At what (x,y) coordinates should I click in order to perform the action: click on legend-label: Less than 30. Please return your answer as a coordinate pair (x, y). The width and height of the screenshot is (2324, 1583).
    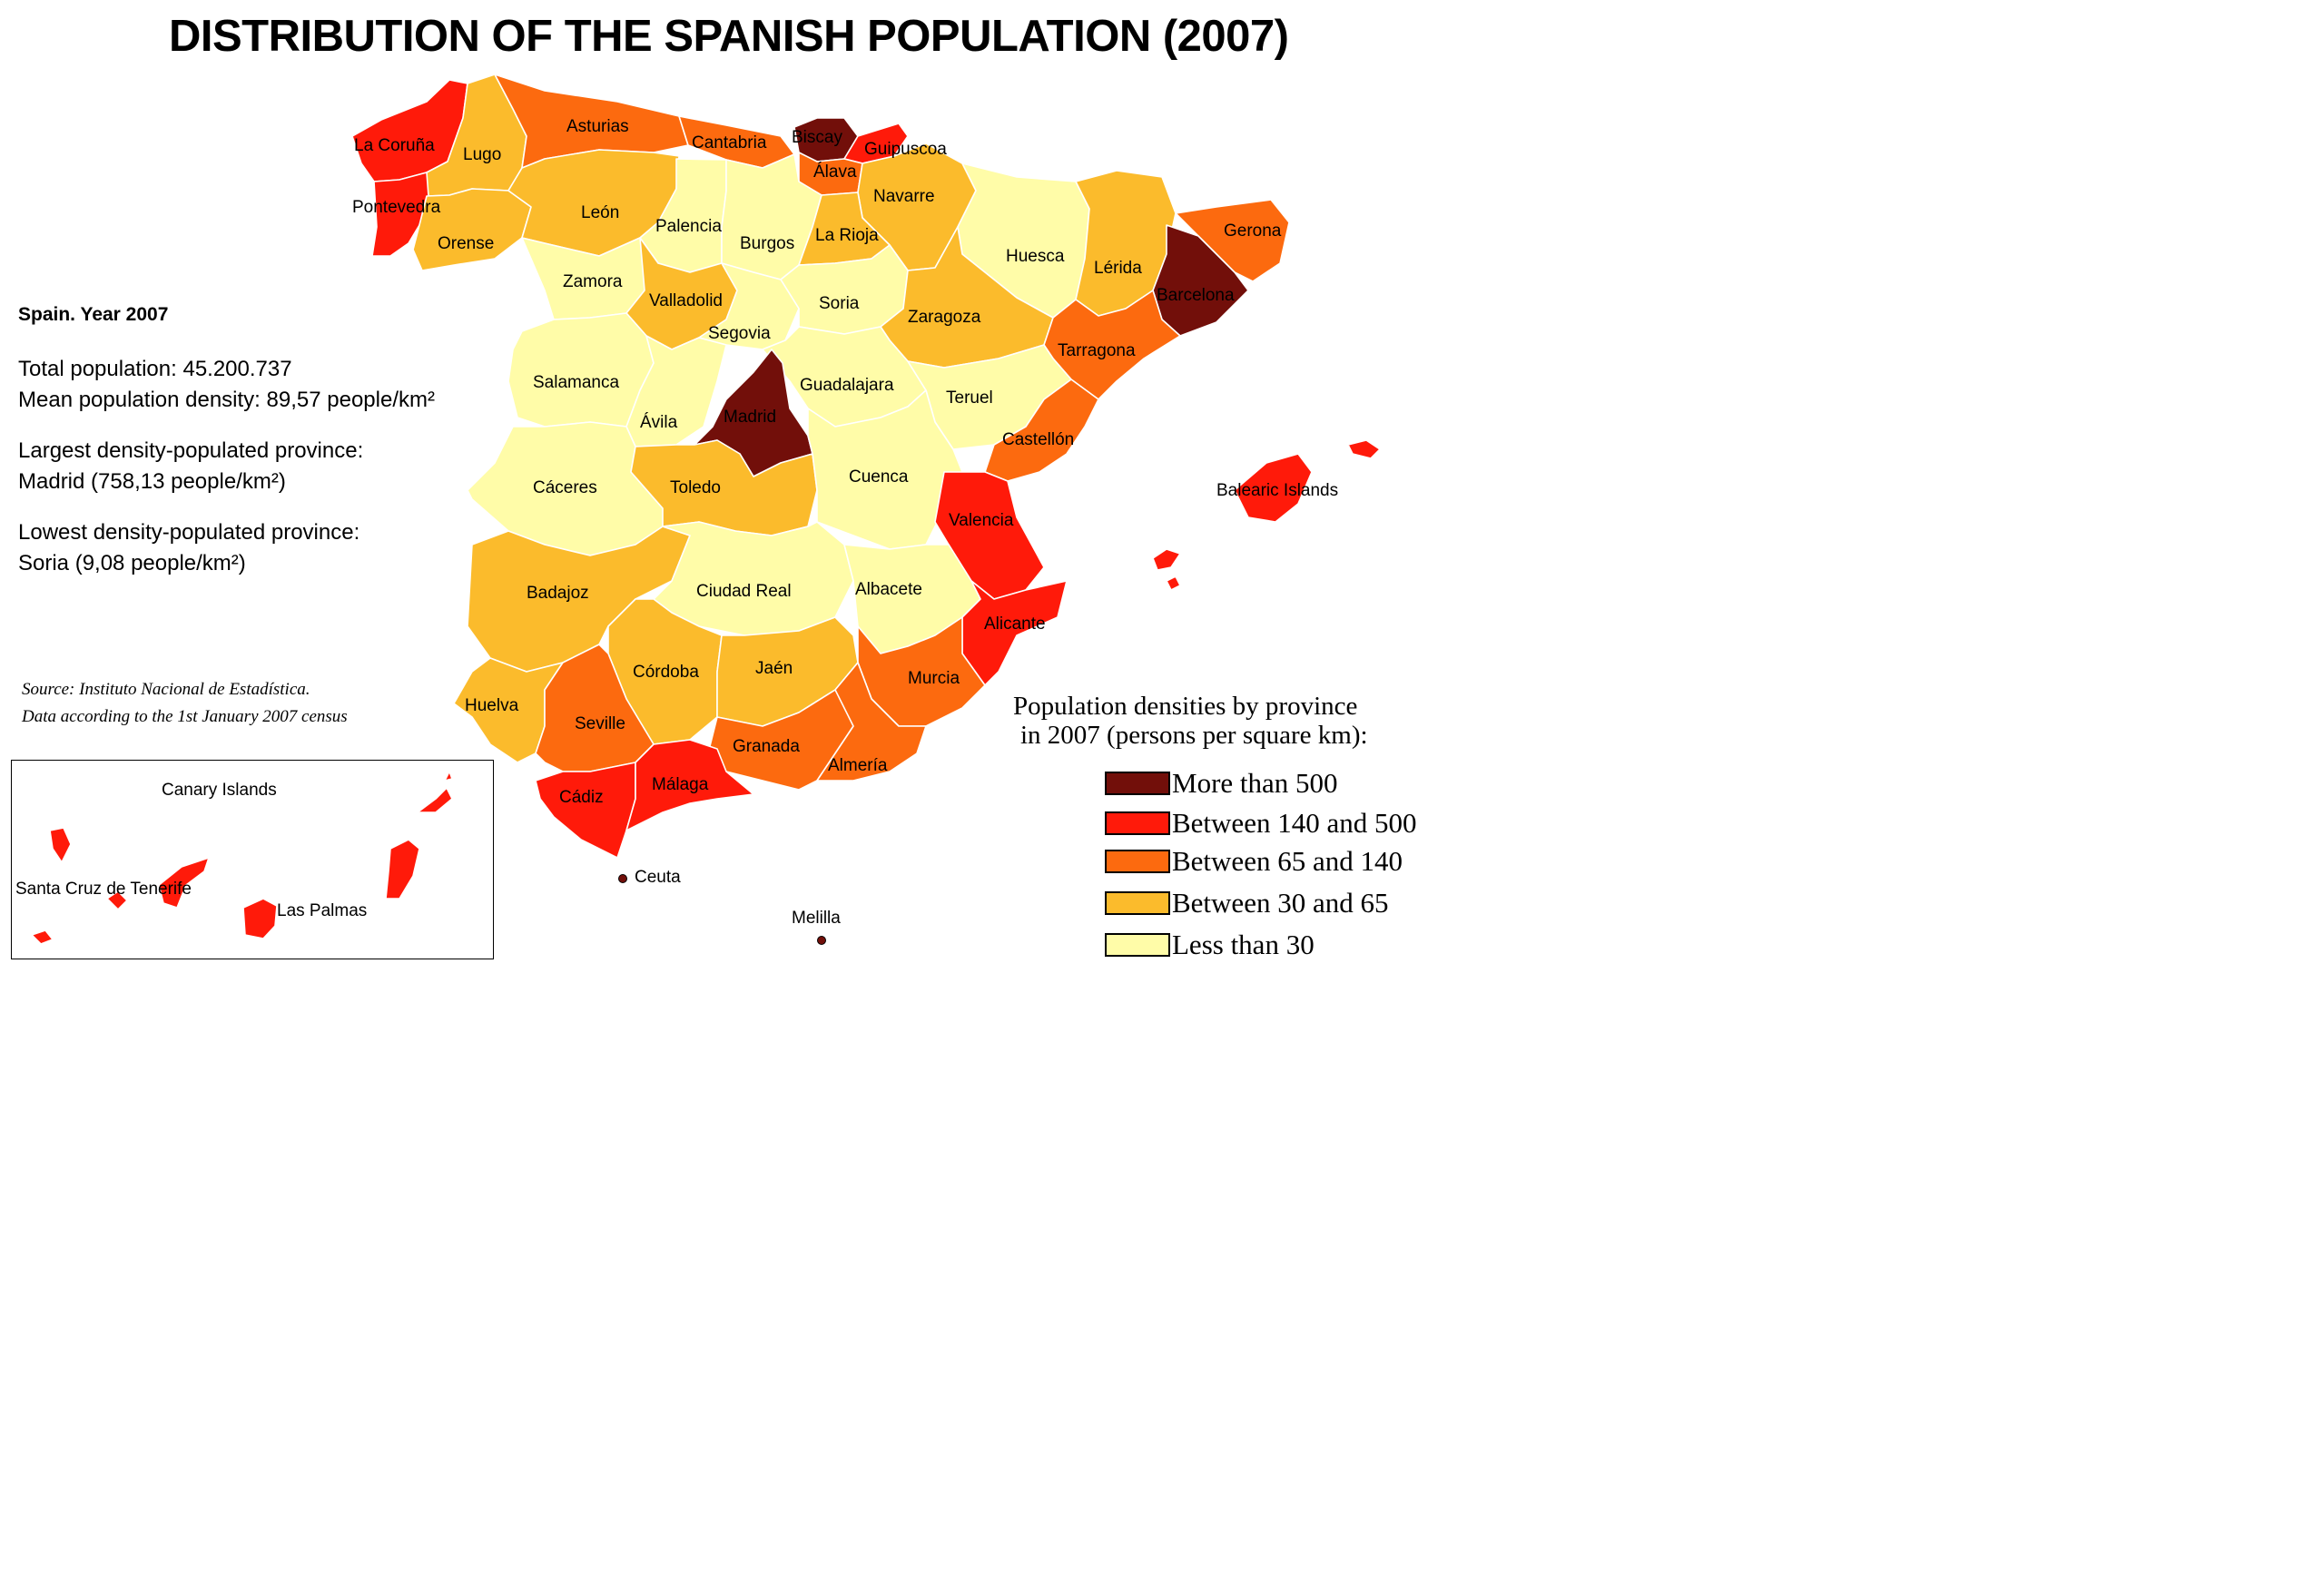
    Looking at the image, I should click on (1243, 944).